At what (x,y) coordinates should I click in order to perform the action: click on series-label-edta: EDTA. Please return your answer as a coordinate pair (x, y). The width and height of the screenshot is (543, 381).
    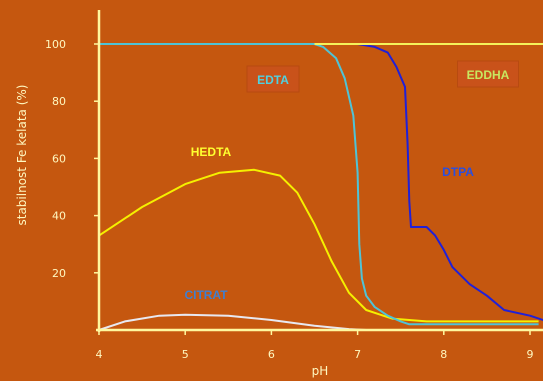
    Looking at the image, I should click on (273, 80).